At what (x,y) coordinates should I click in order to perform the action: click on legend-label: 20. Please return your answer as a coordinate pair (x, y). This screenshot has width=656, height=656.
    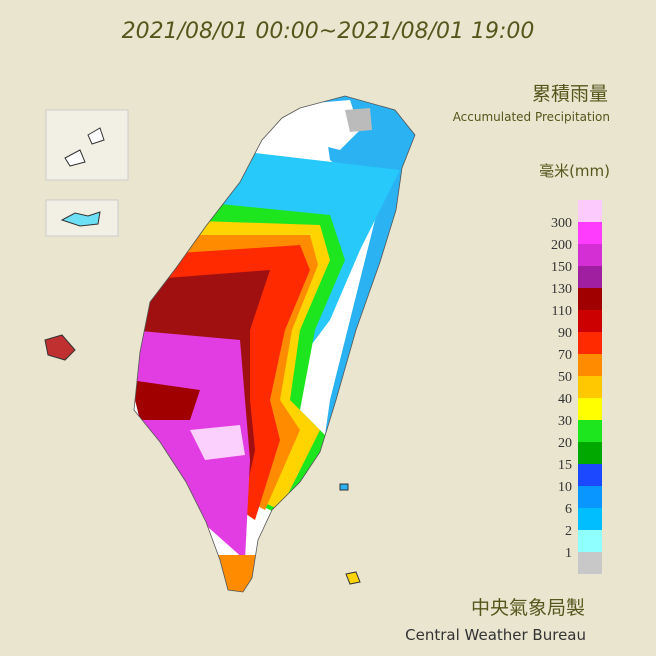
    Looking at the image, I should click on (565, 443).